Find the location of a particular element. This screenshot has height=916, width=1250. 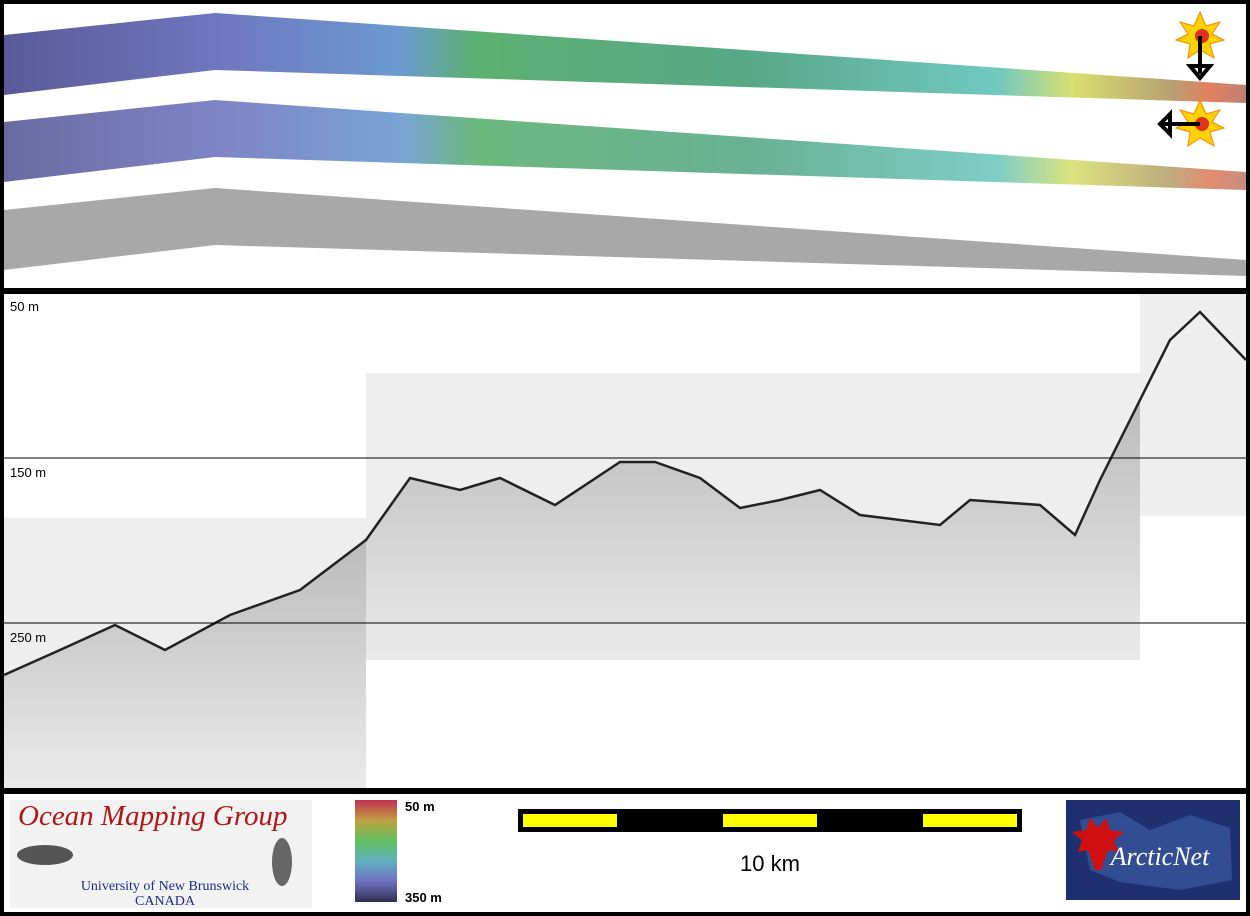

omg-title: Ocean Mapping Group is located at coordinates (153, 816).